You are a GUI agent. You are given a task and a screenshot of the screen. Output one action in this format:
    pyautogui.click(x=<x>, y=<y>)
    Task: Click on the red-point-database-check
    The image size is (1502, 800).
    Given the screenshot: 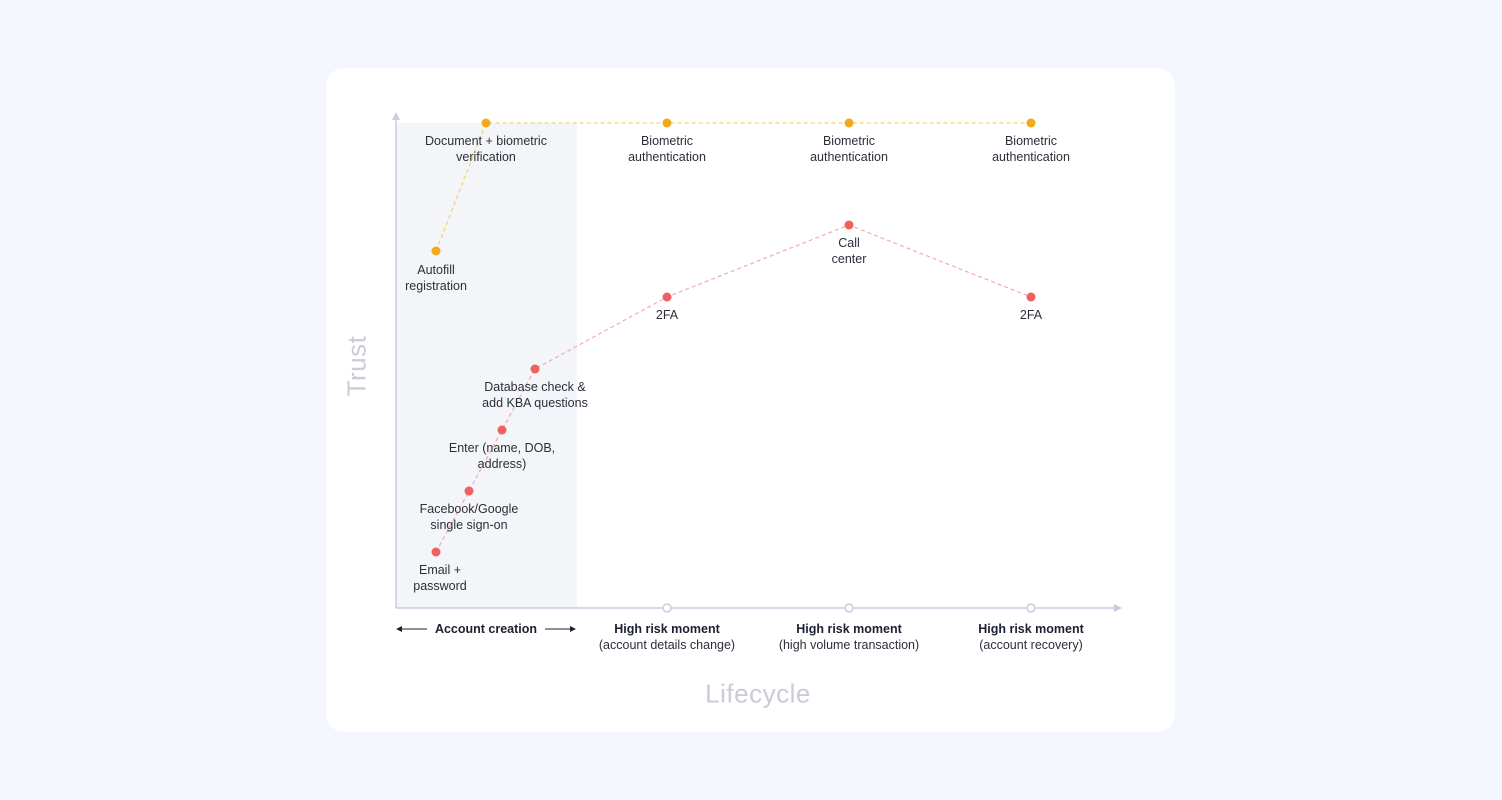 What is the action you would take?
    pyautogui.click(x=535, y=369)
    